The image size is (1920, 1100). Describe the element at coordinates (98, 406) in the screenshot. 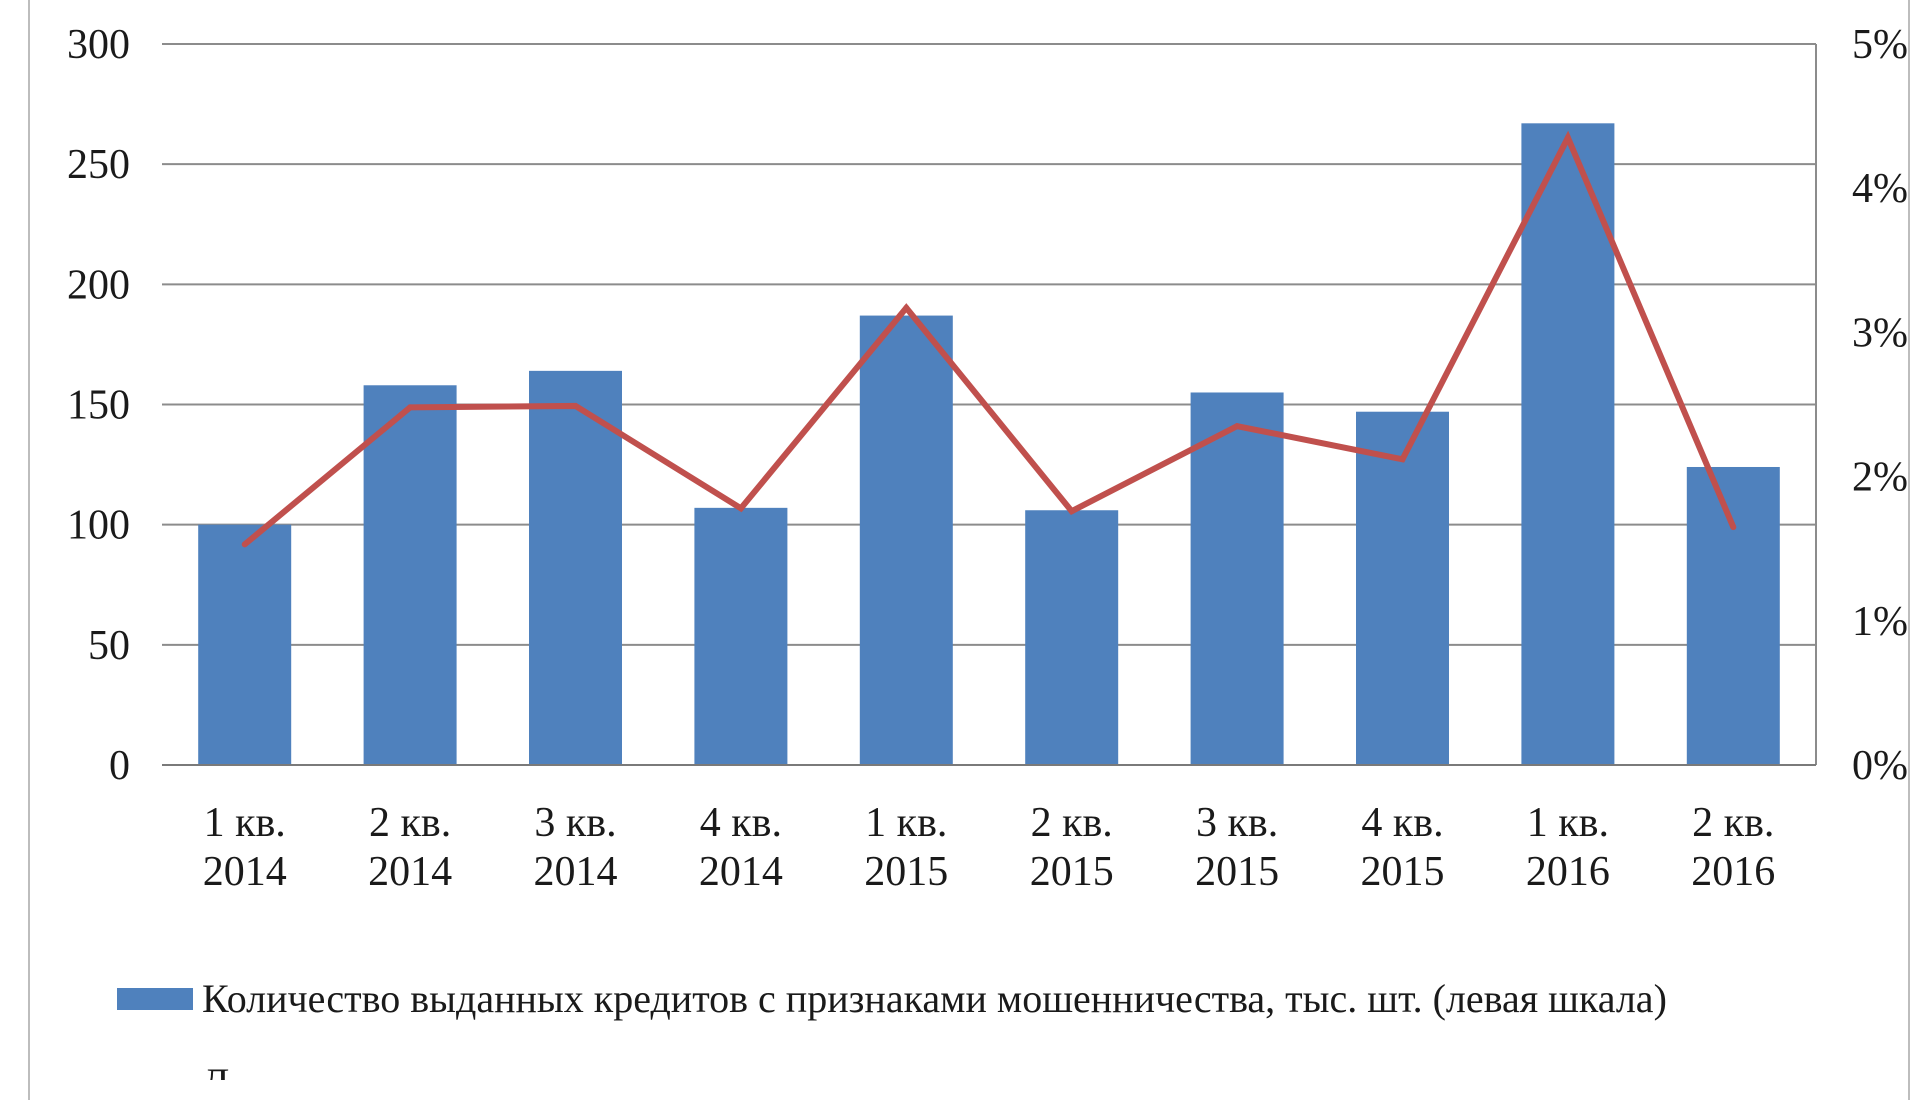

I see `y-left-tick-label: 150` at that location.